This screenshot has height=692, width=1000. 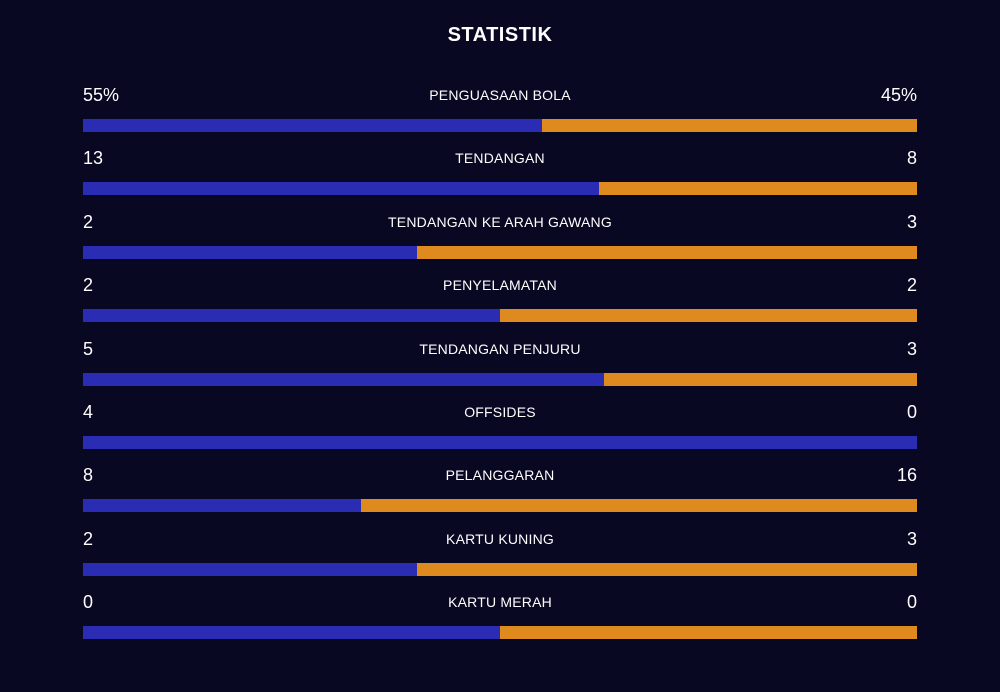 I want to click on stat-row: 8 PELANGGARAN 16, so click(x=500, y=488).